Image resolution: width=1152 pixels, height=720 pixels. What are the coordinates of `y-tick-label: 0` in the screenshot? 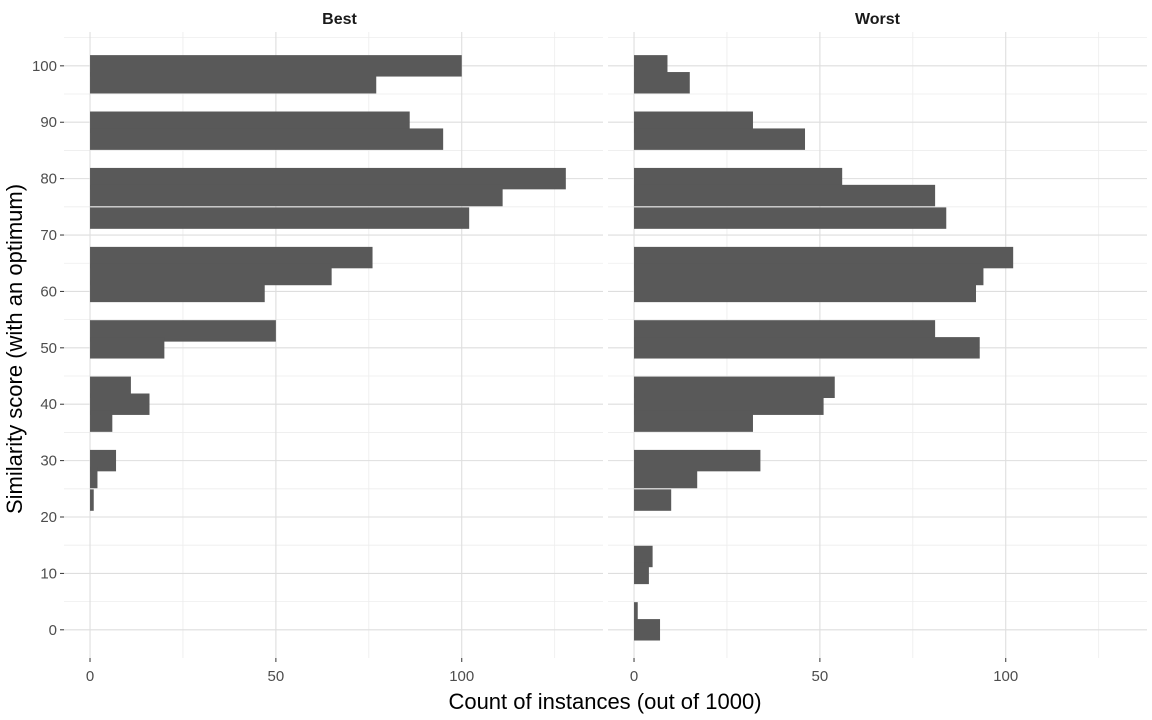 It's located at (53, 630).